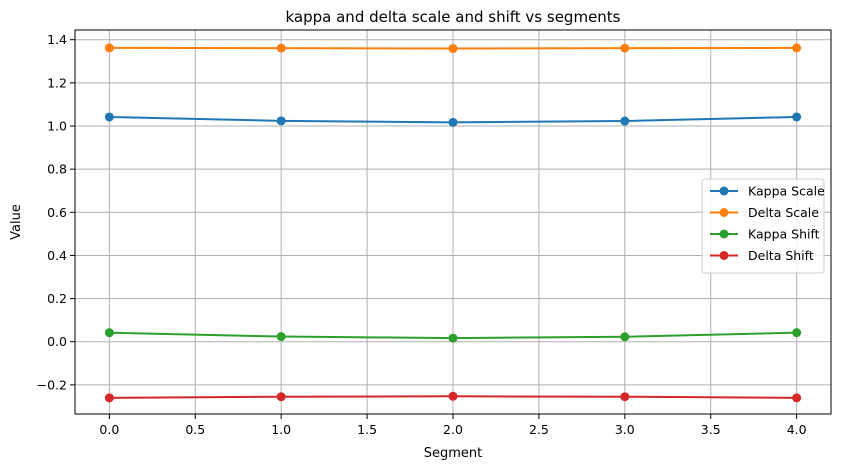  Describe the element at coordinates (16, 222) in the screenshot. I see `y-axis-label: Value` at that location.